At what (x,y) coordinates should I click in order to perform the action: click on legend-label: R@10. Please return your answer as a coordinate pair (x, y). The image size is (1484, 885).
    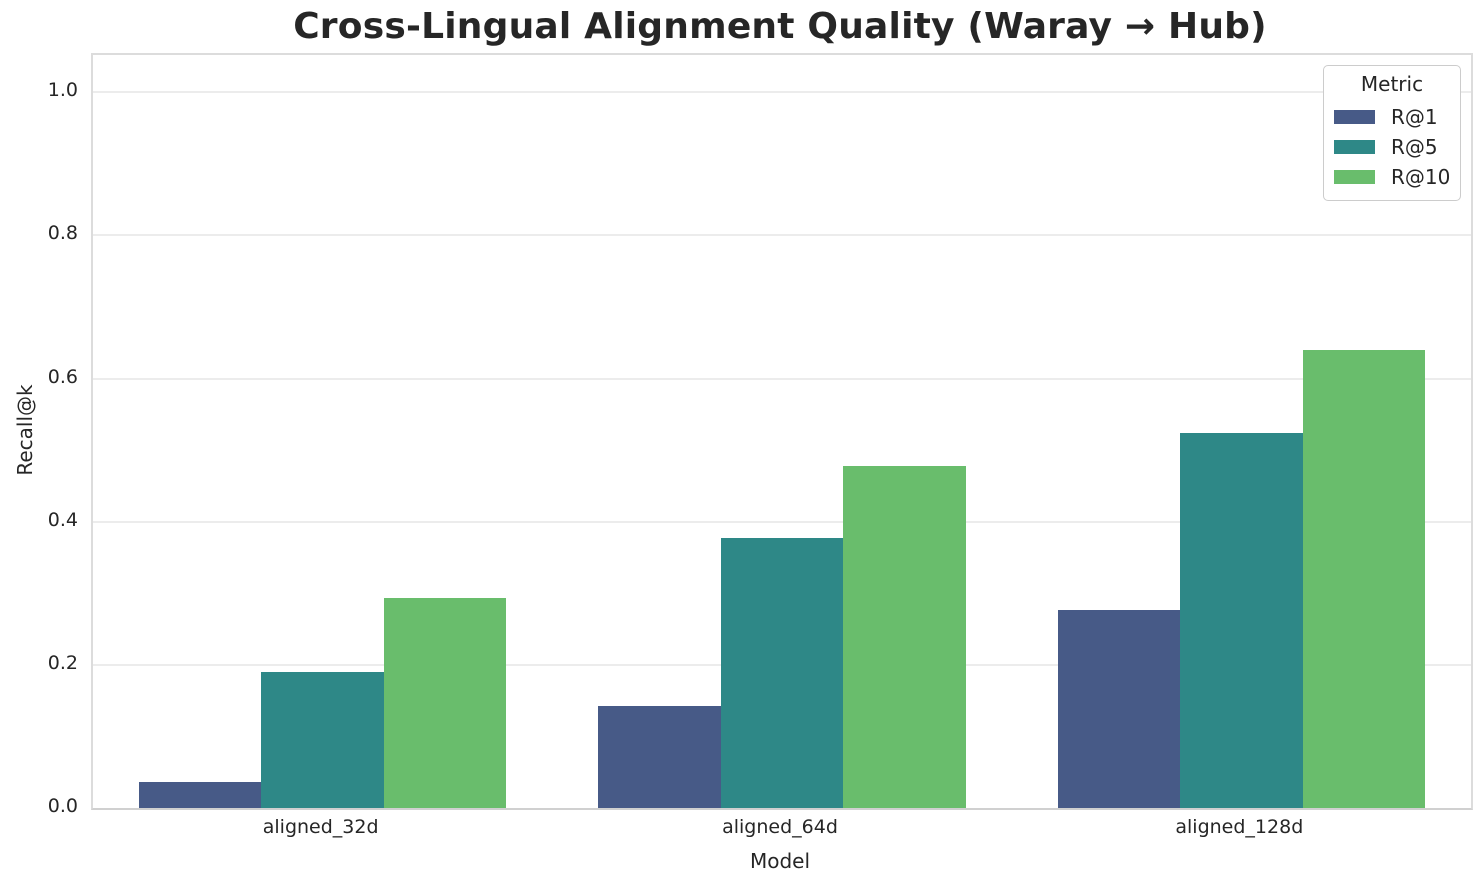
    Looking at the image, I should click on (1421, 177).